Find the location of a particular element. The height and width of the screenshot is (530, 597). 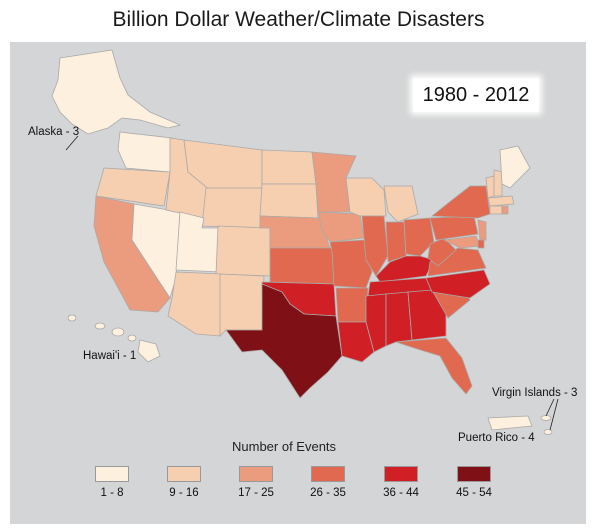

state-kansas is located at coordinates (302, 266).